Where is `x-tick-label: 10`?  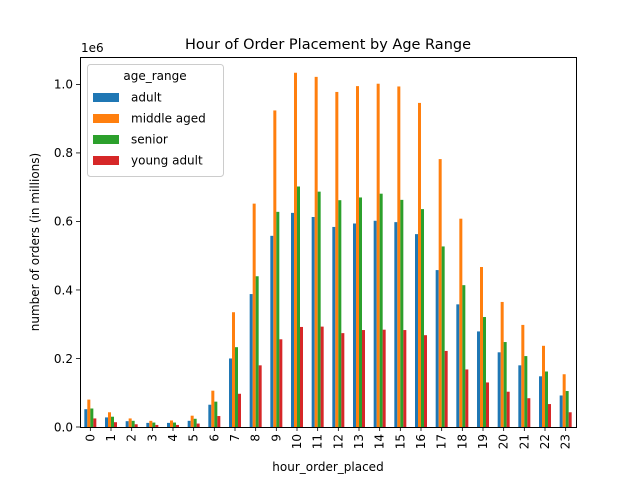 x-tick-label: 10 is located at coordinates (297, 441).